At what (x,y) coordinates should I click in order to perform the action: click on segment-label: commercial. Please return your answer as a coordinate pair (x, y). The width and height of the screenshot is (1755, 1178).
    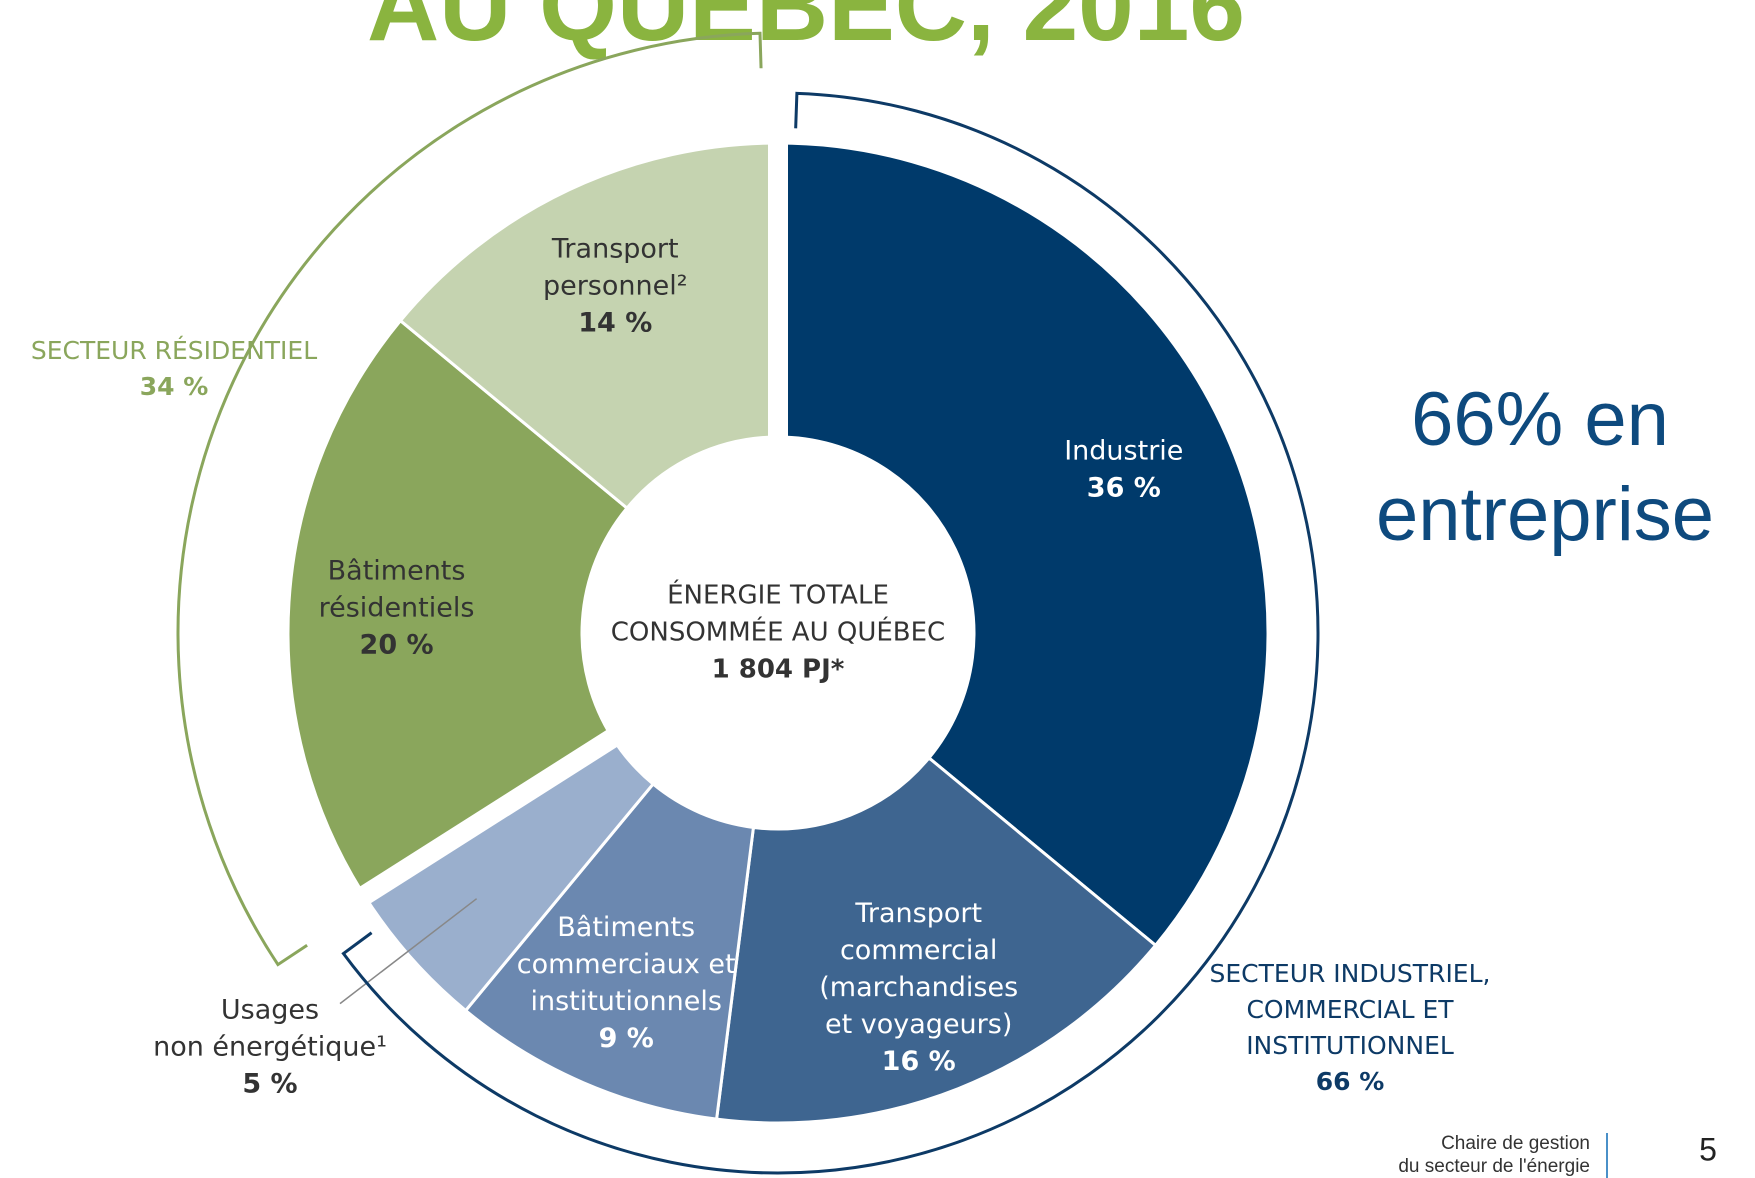
    Looking at the image, I should click on (918, 950).